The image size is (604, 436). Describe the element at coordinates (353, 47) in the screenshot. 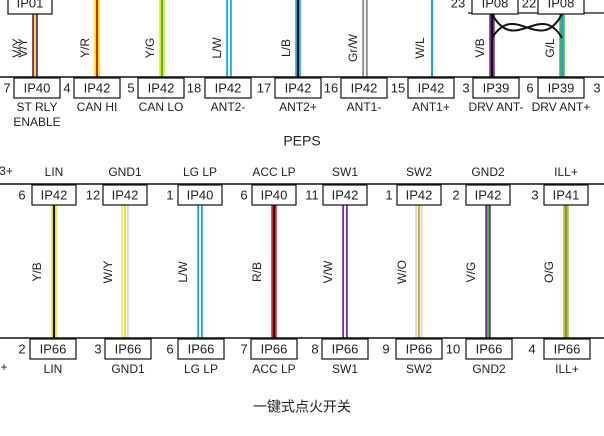

I see `wire-color-code: Gr/W` at that location.